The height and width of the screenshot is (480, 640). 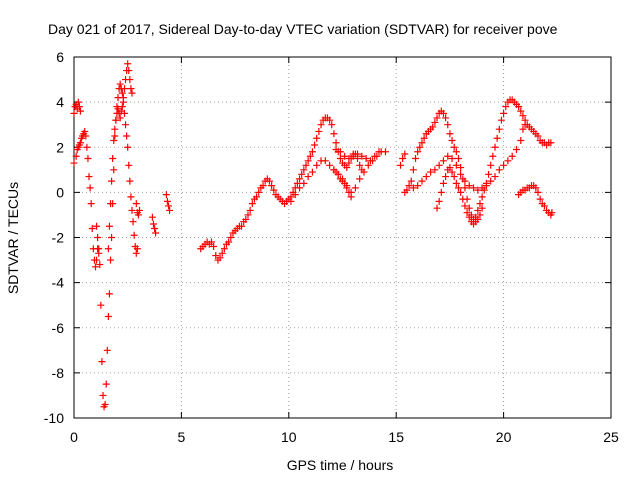 What do you see at coordinates (469, 157) in the screenshot?
I see `series-arc-p` at bounding box center [469, 157].